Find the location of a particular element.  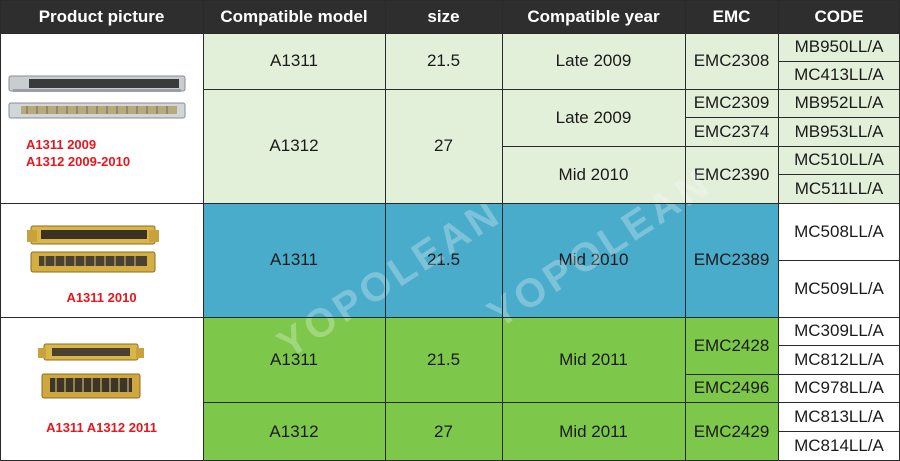

code-cell: MB952LL/A is located at coordinates (839, 102).